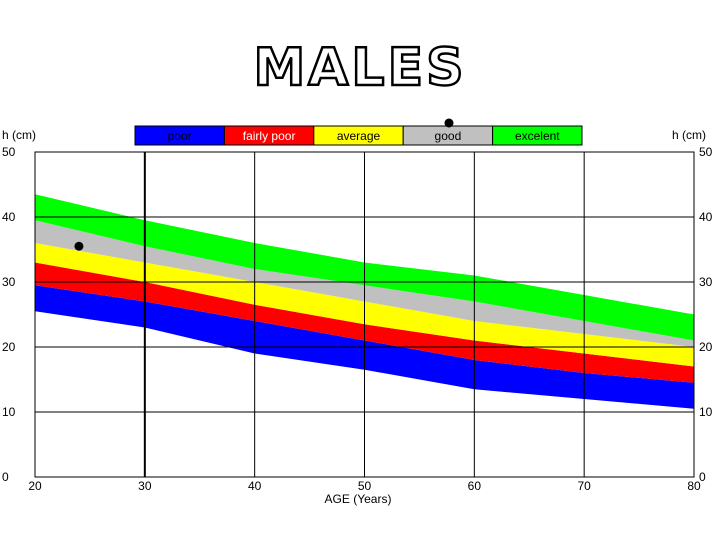 The width and height of the screenshot is (720, 540). I want to click on x-tick-label: 40, so click(255, 486).